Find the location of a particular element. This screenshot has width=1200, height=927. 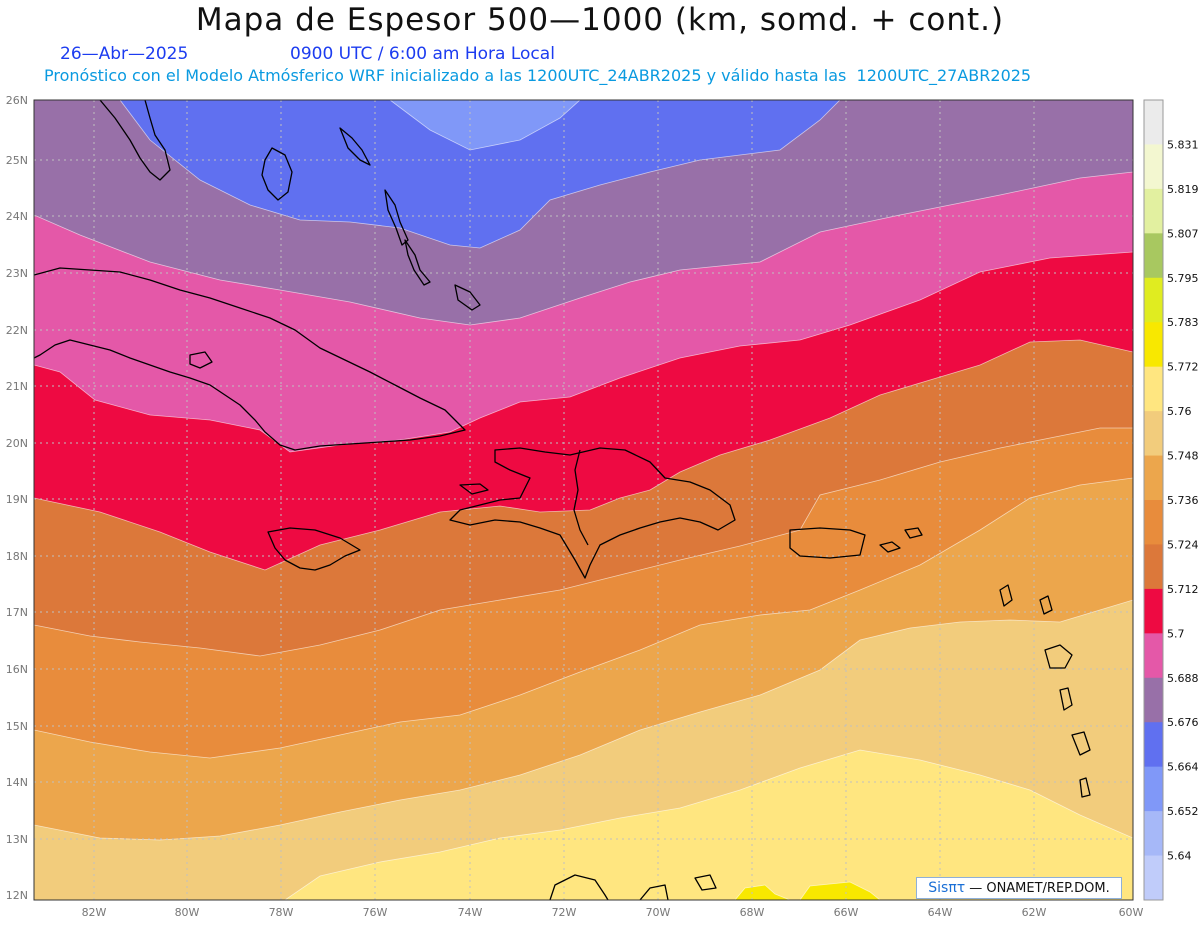

coastline-puerto-rico is located at coordinates (827, 543).